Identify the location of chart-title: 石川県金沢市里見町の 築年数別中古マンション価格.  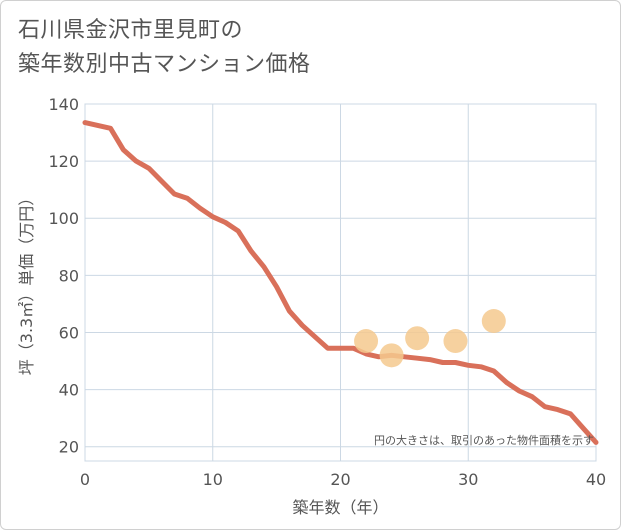
(164, 48).